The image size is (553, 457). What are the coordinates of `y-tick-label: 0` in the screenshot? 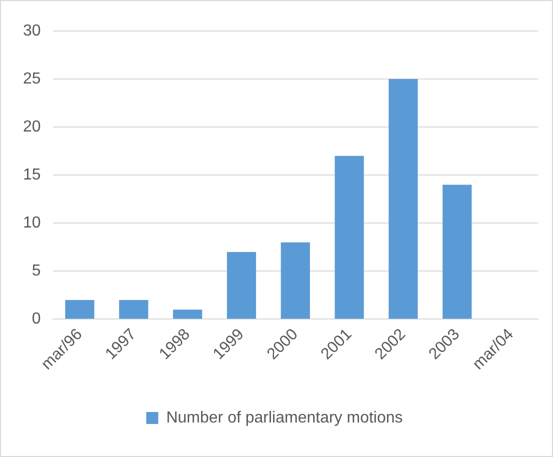 It's located at (36, 319).